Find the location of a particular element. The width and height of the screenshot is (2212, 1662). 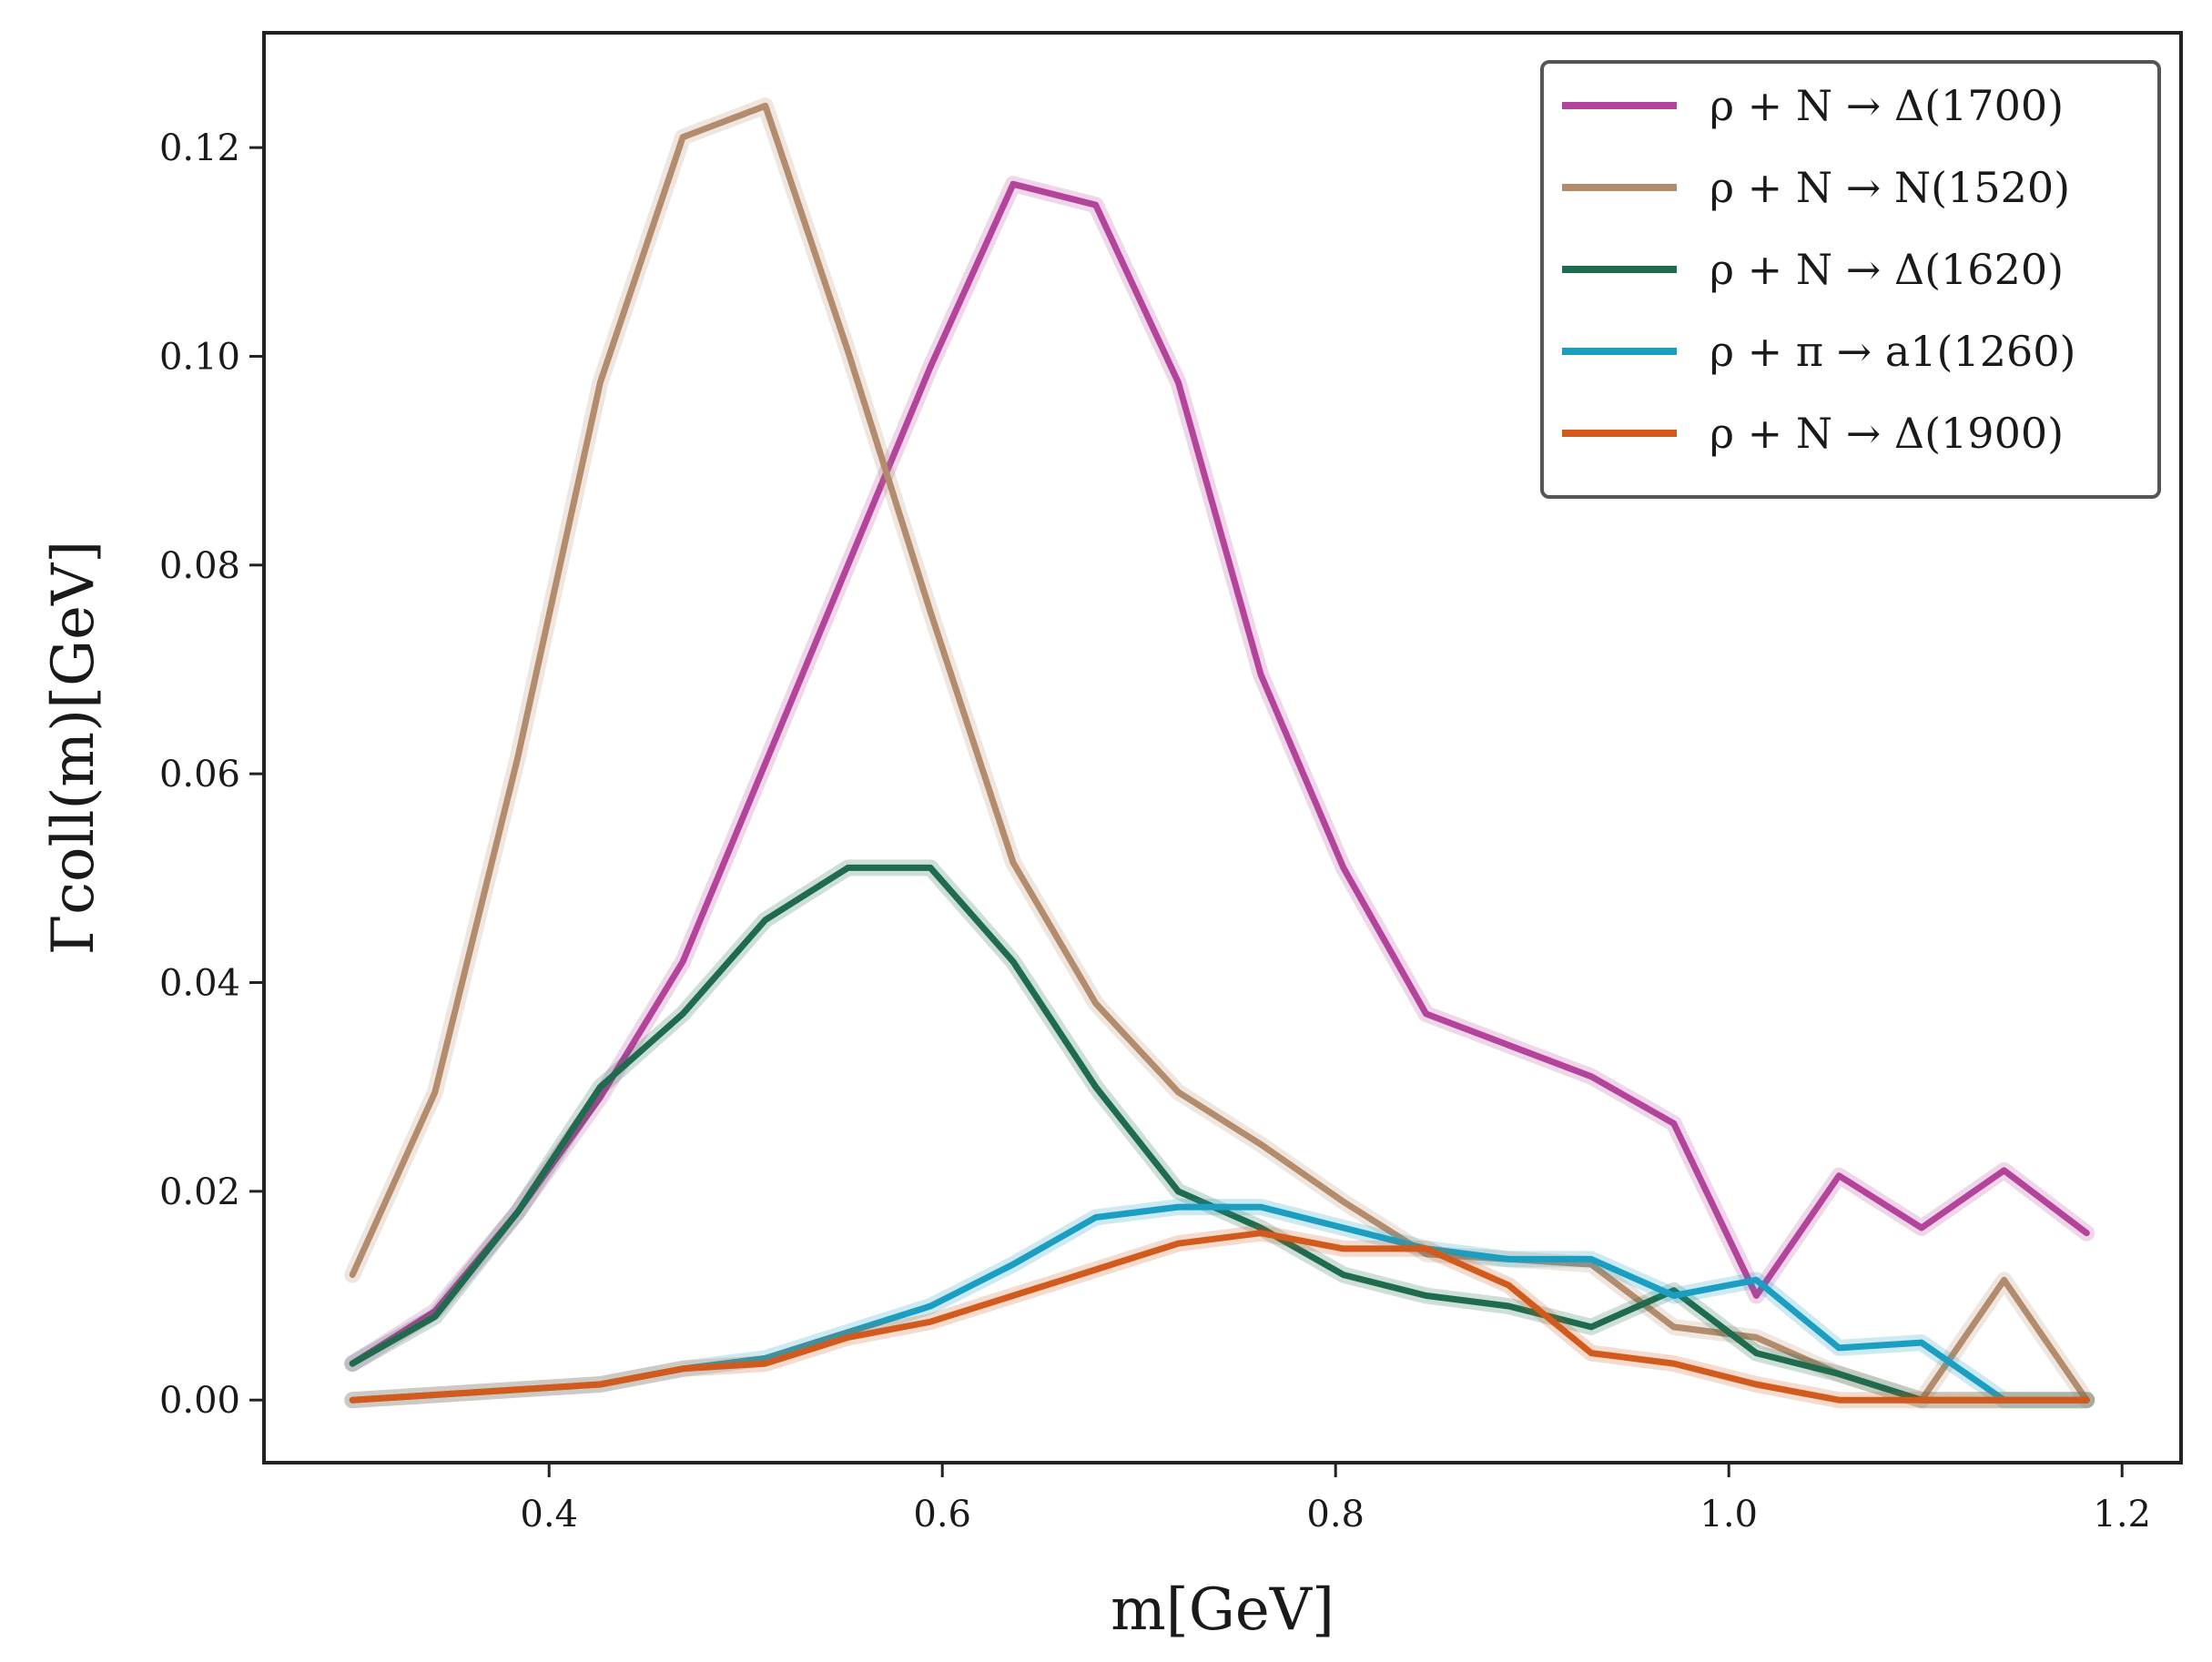

legend-box is located at coordinates (1850, 279).